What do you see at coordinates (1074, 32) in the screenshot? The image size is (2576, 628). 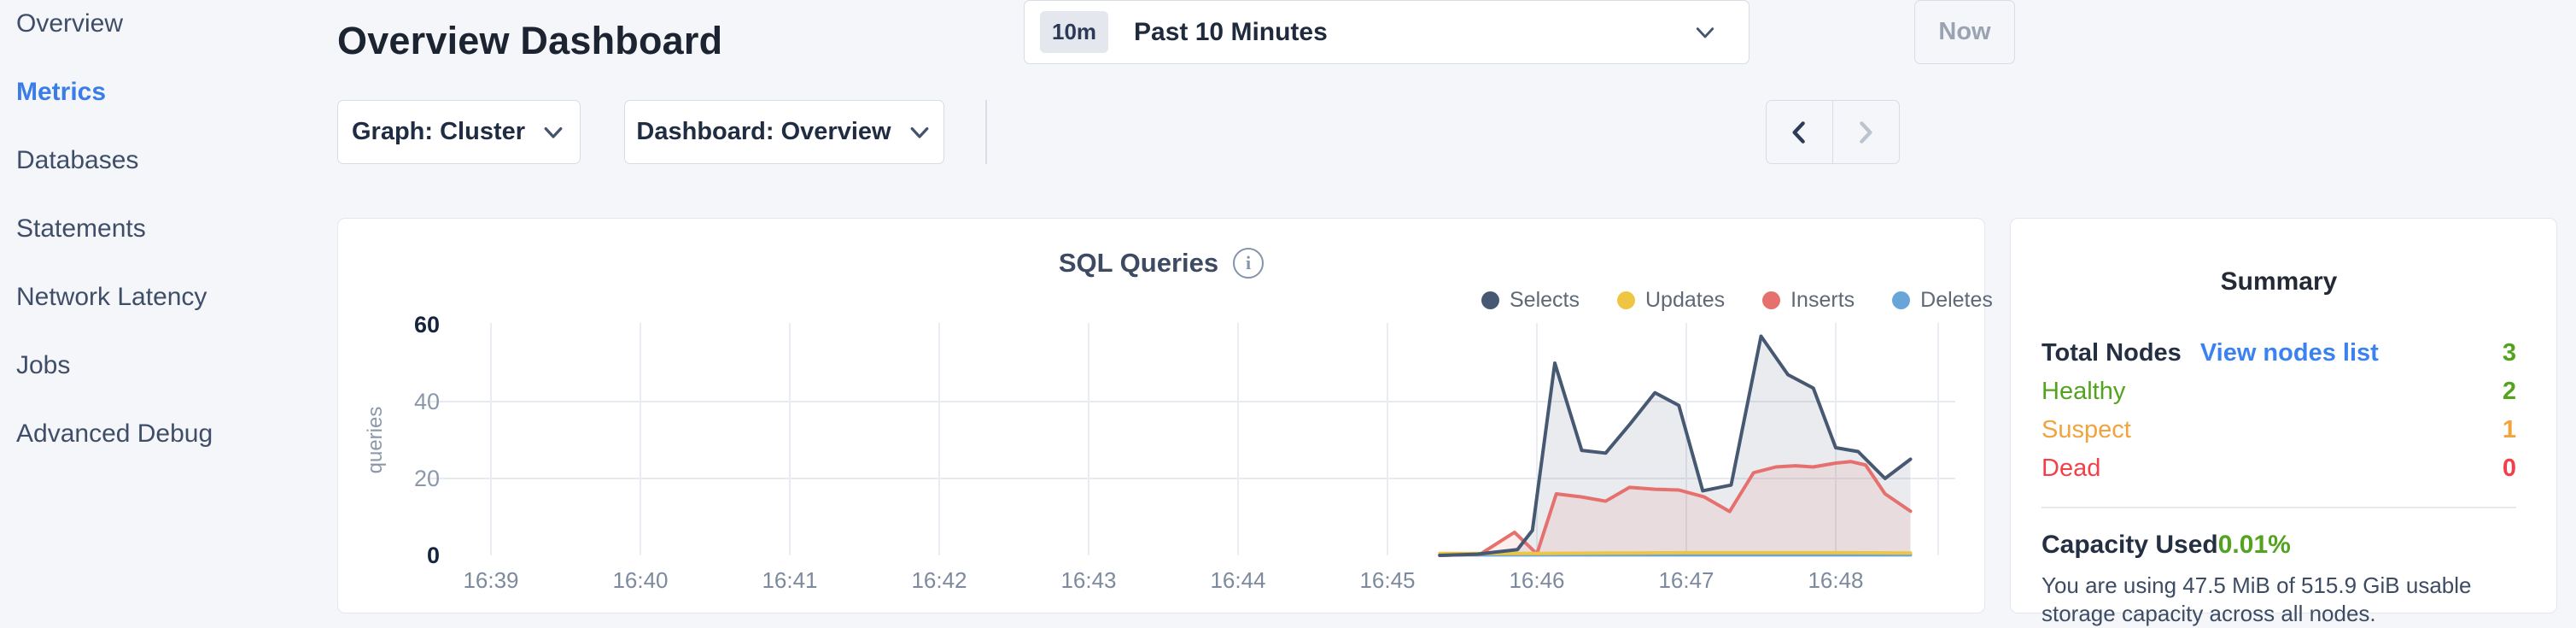 I see `time-range-badge: 10m` at bounding box center [1074, 32].